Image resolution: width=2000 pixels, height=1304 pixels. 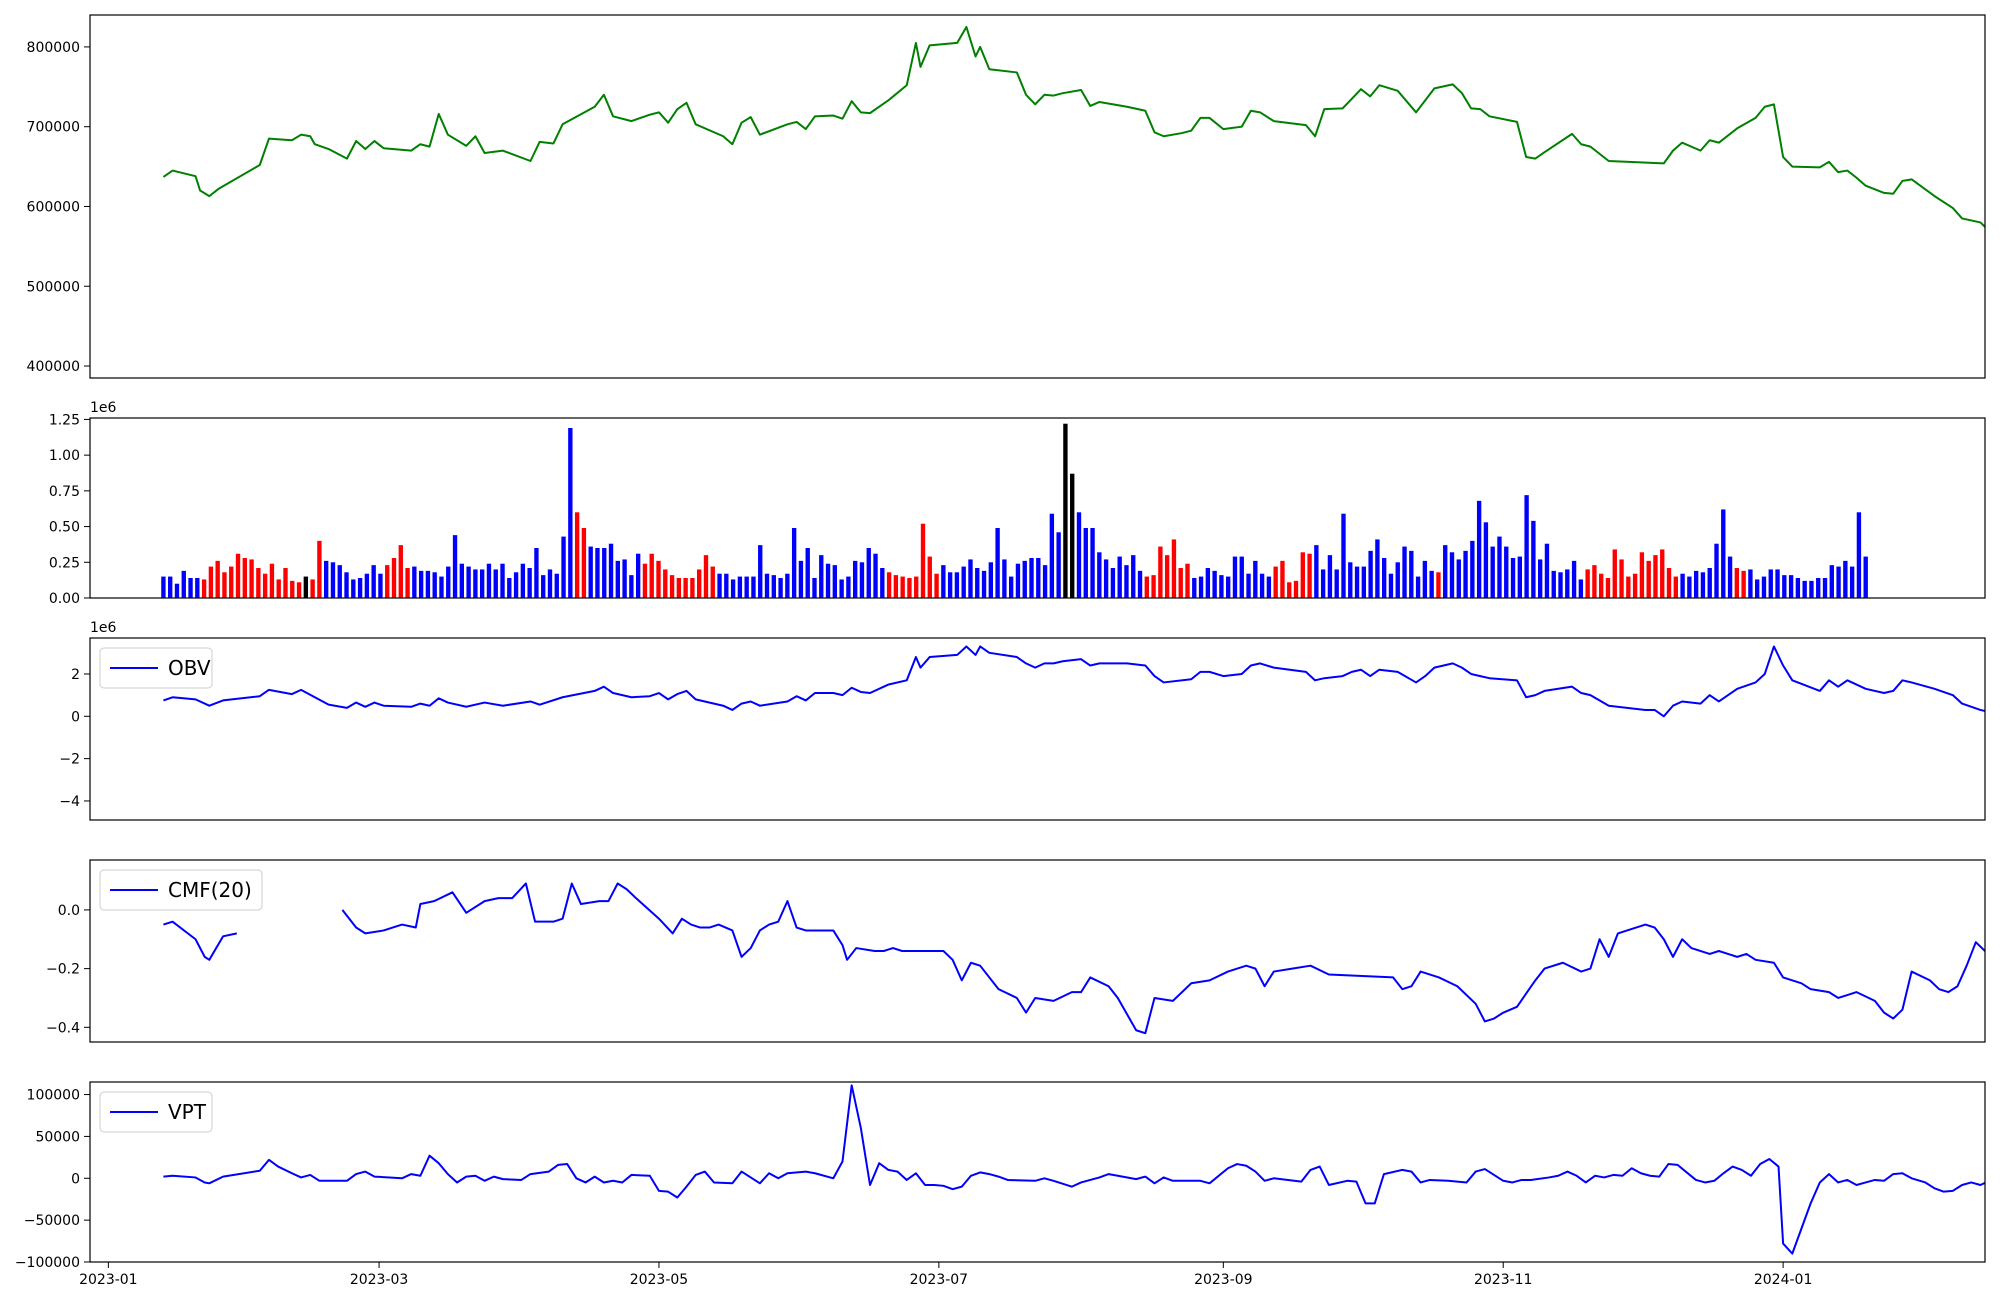 What do you see at coordinates (53, 367) in the screenshot?
I see `y-tick-label: 400000` at bounding box center [53, 367].